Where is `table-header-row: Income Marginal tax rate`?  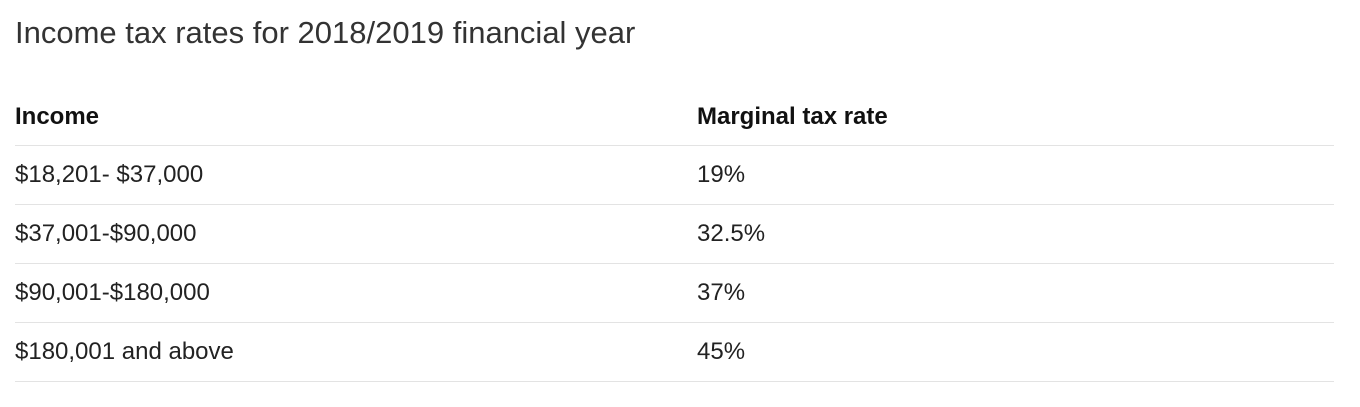
table-header-row: Income Marginal tax rate is located at coordinates (674, 117).